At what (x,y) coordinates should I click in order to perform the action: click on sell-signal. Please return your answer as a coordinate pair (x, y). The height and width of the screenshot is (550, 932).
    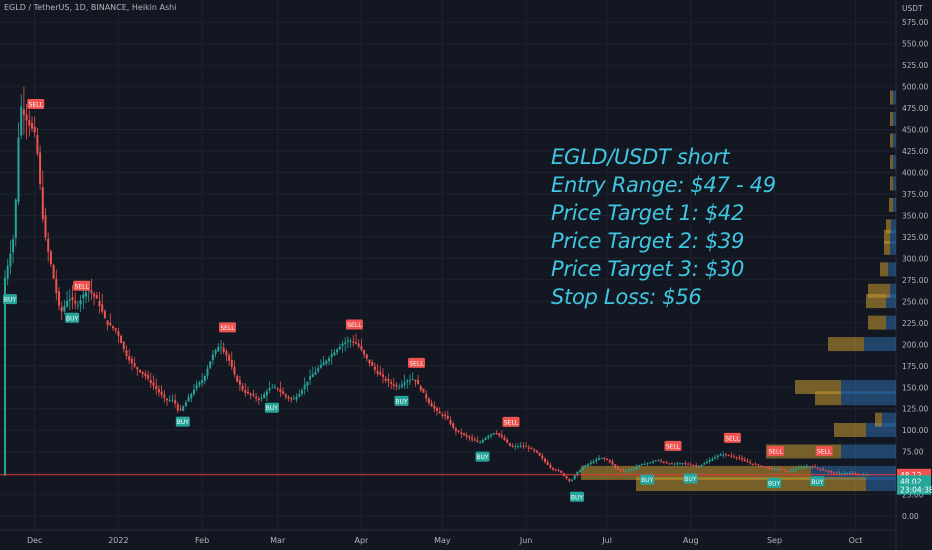
    Looking at the image, I should click on (416, 362).